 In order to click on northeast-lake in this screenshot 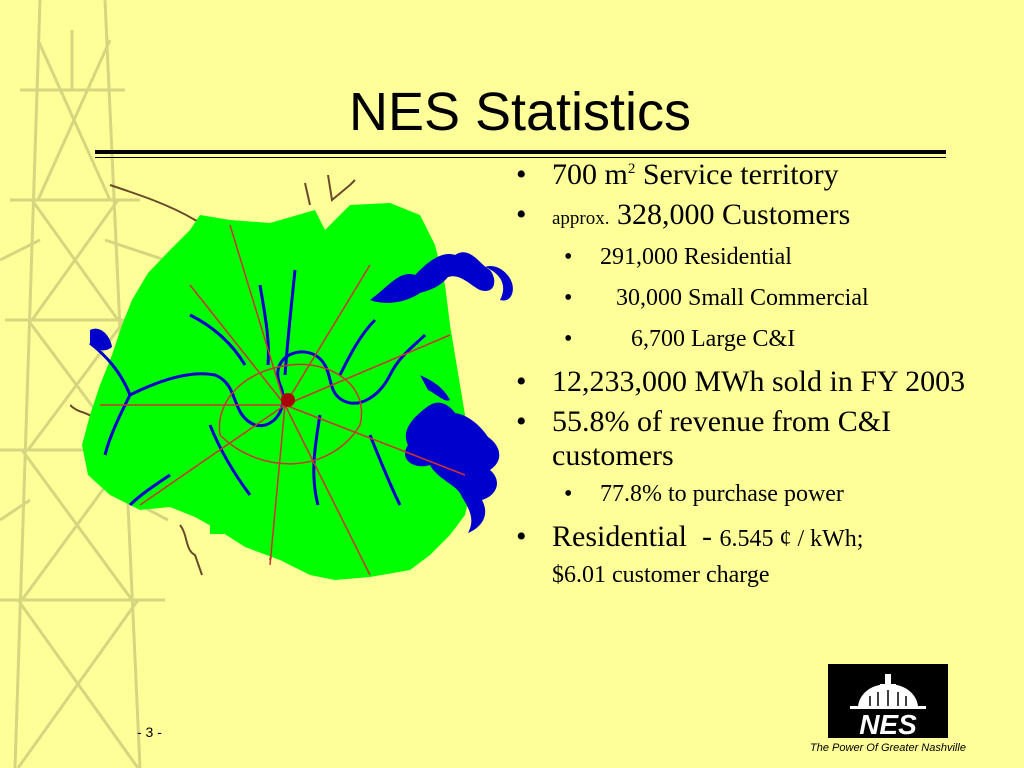, I will do `click(432, 277)`.